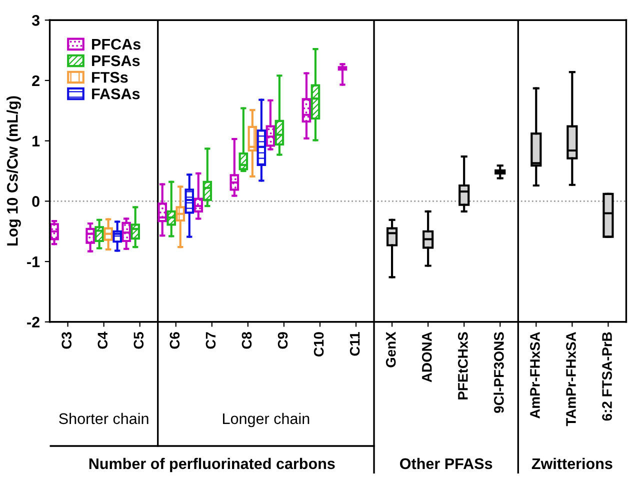  Describe the element at coordinates (212, 465) in the screenshot. I see `text: Number of perfluorinated carbons` at that location.